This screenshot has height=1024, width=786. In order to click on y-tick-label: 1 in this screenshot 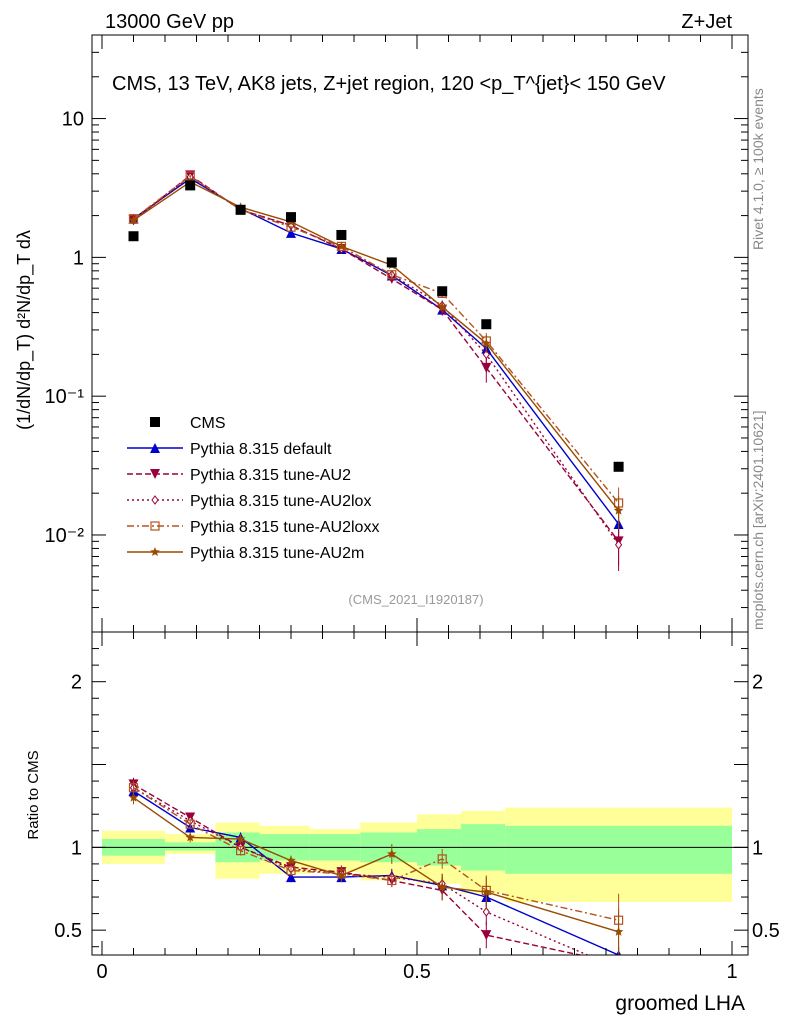, I will do `click(78, 258)`.